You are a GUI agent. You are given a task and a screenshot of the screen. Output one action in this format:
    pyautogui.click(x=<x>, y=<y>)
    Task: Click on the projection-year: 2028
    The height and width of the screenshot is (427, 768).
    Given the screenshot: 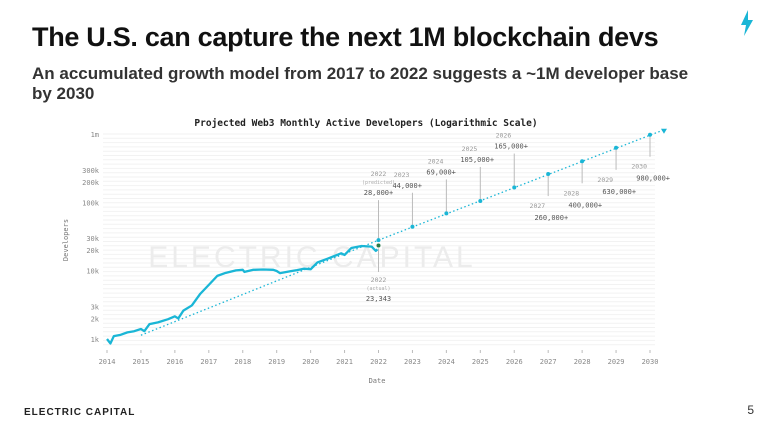 What is the action you would take?
    pyautogui.click(x=571, y=193)
    